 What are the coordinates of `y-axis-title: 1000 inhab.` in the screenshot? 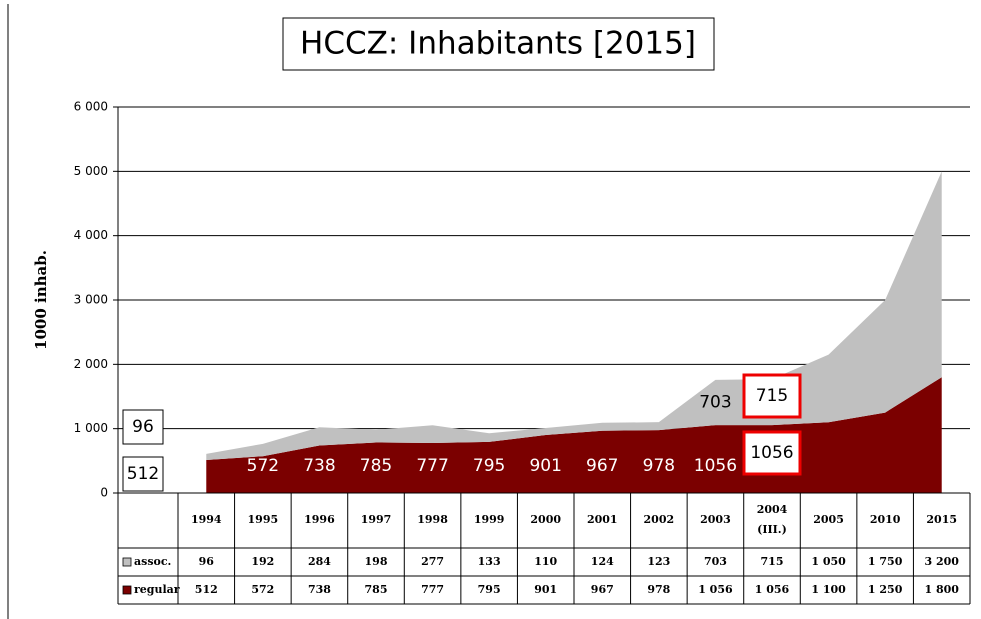 It's located at (41, 300).